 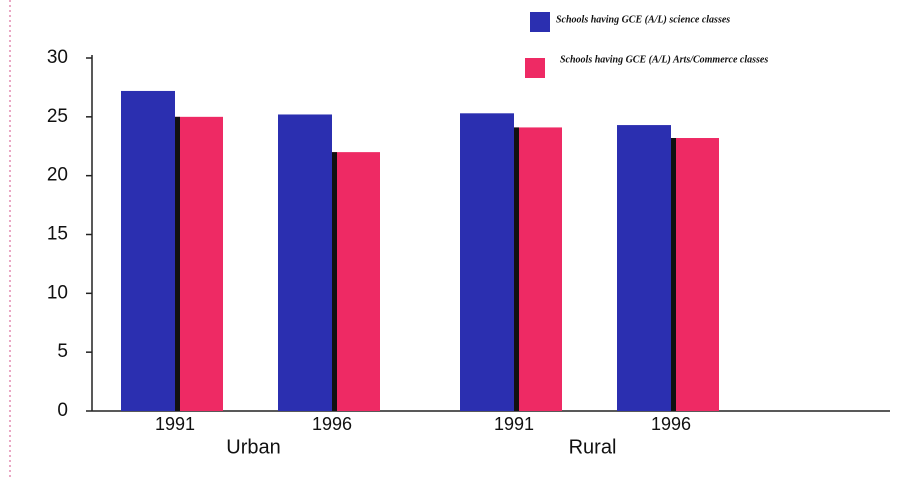 I want to click on y-tick-label: 5, so click(x=62, y=351).